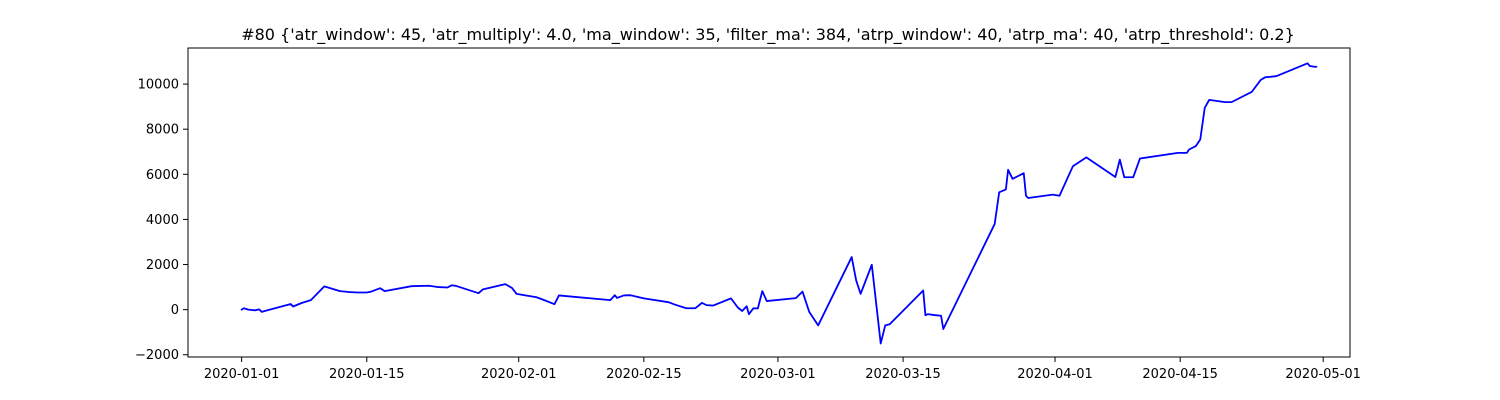  What do you see at coordinates (519, 374) in the screenshot?
I see `x-tick-label: 2020-02-01` at bounding box center [519, 374].